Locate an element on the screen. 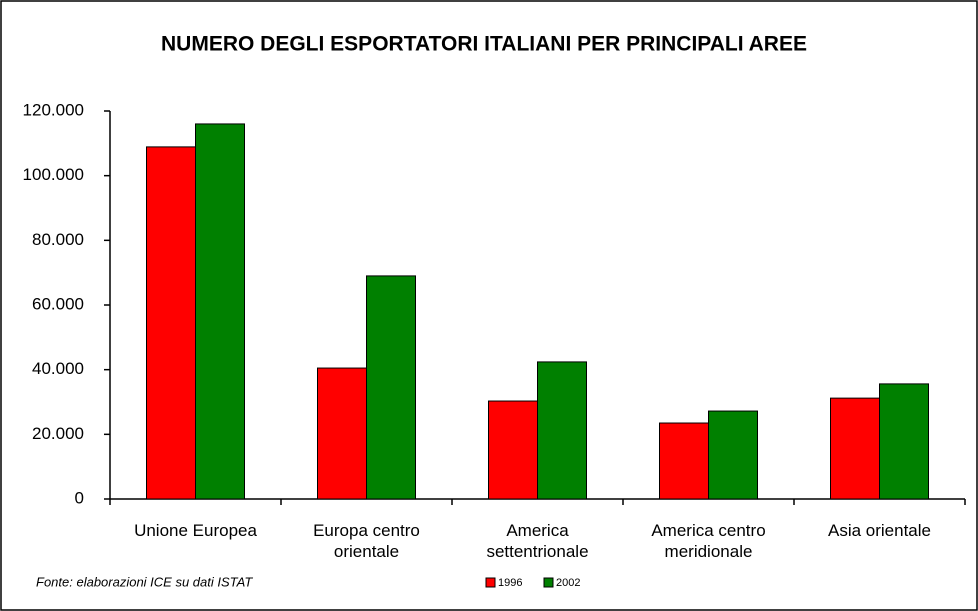  y-tick-label: 0 is located at coordinates (79, 497).